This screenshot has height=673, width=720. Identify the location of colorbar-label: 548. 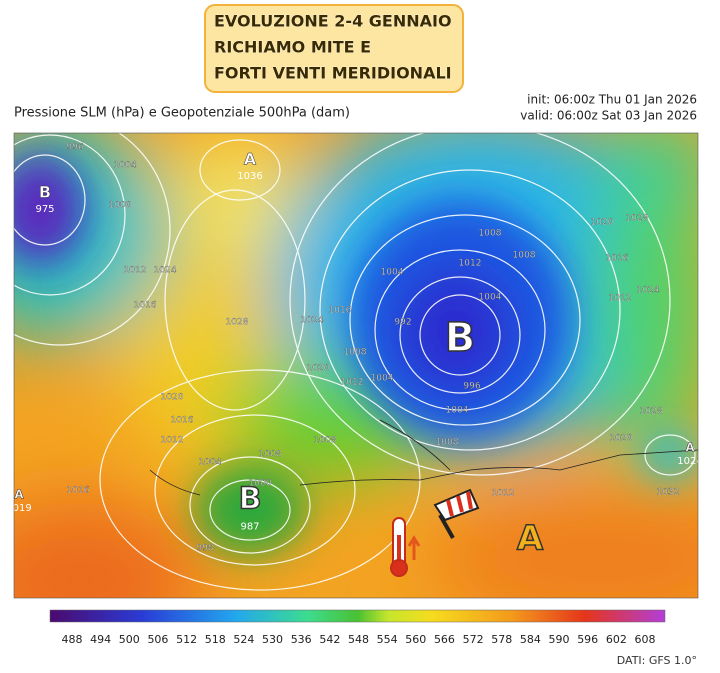
(358, 639).